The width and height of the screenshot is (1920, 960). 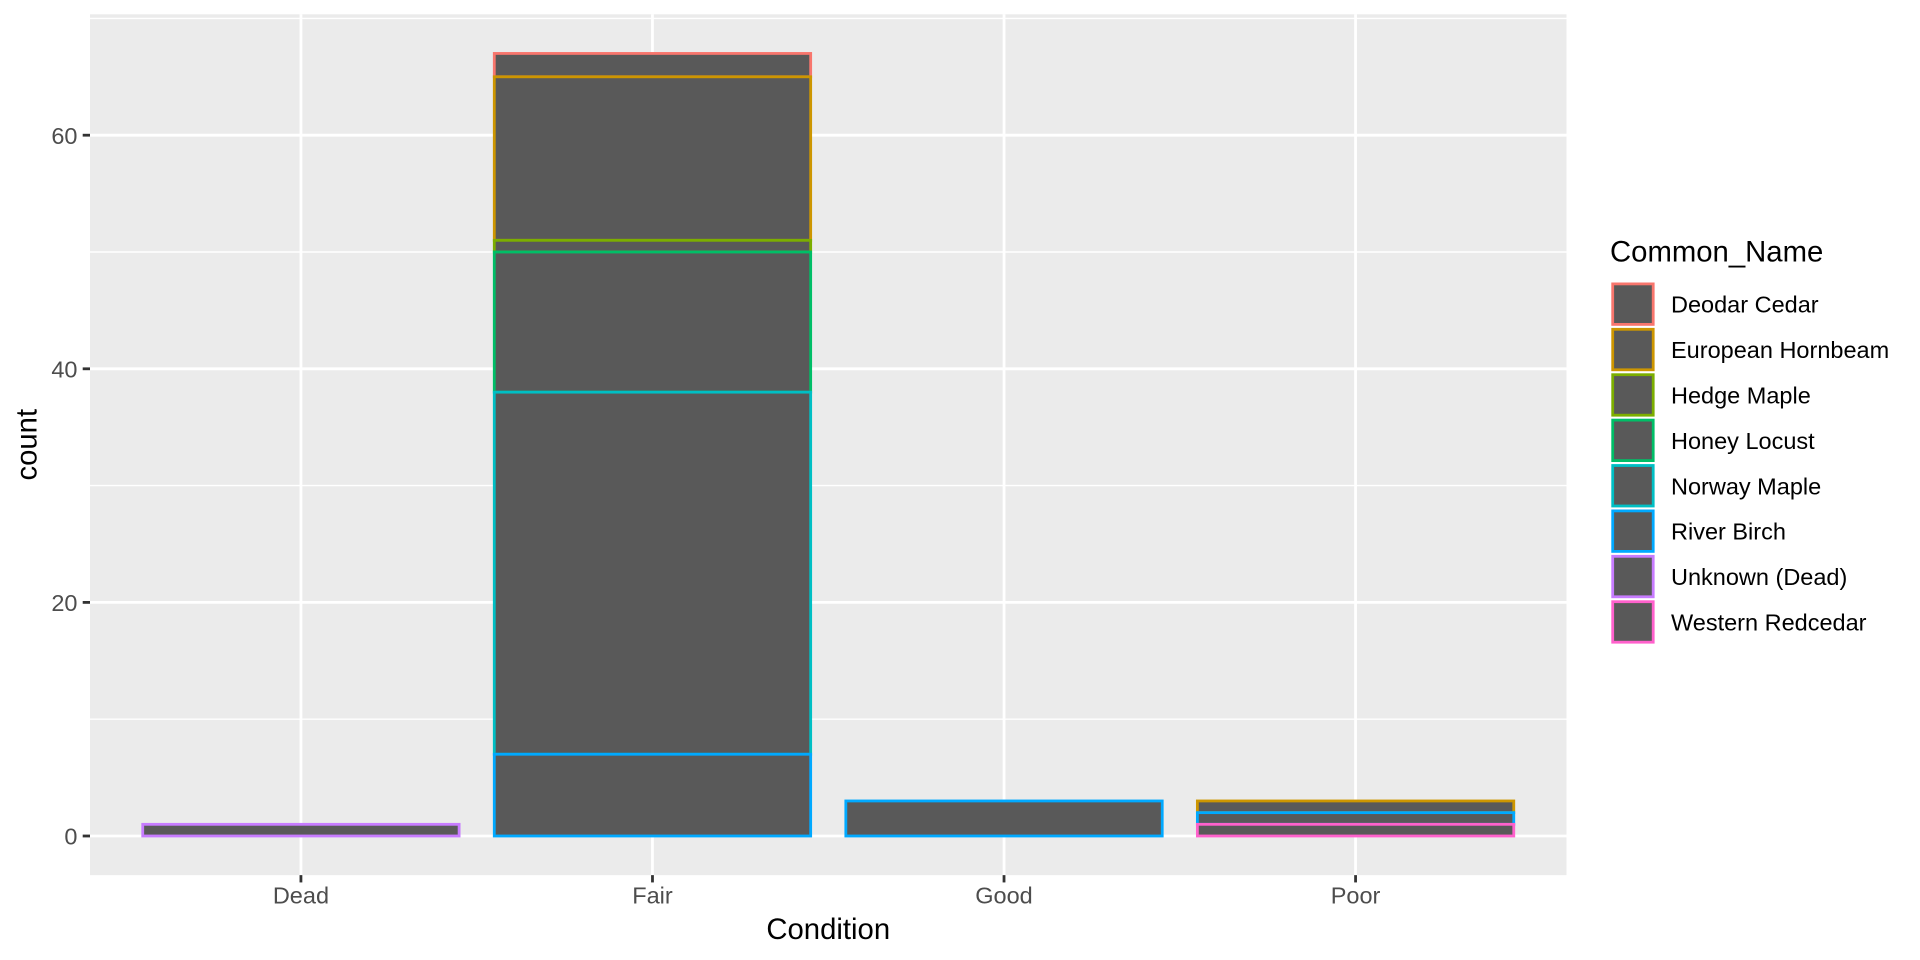 What do you see at coordinates (828, 929) in the screenshot?
I see `svg-text: Condition` at bounding box center [828, 929].